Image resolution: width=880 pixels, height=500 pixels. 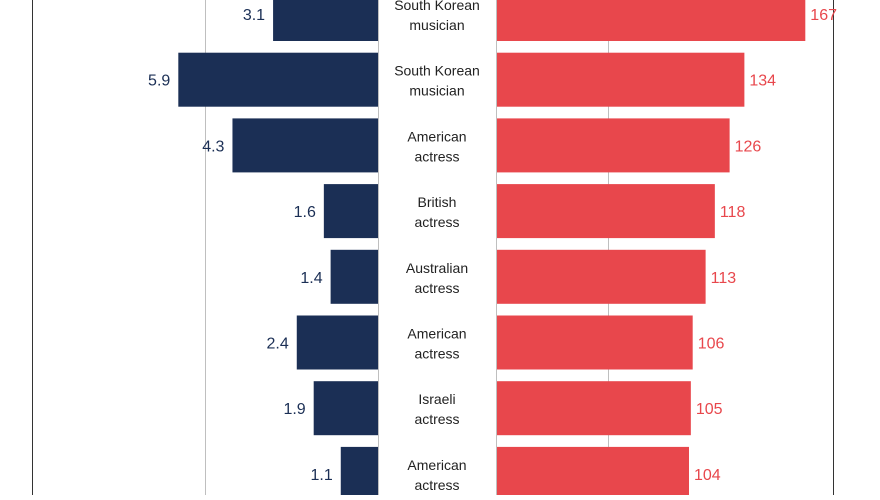 I want to click on category-label-7-line-0: American, so click(x=436, y=465).